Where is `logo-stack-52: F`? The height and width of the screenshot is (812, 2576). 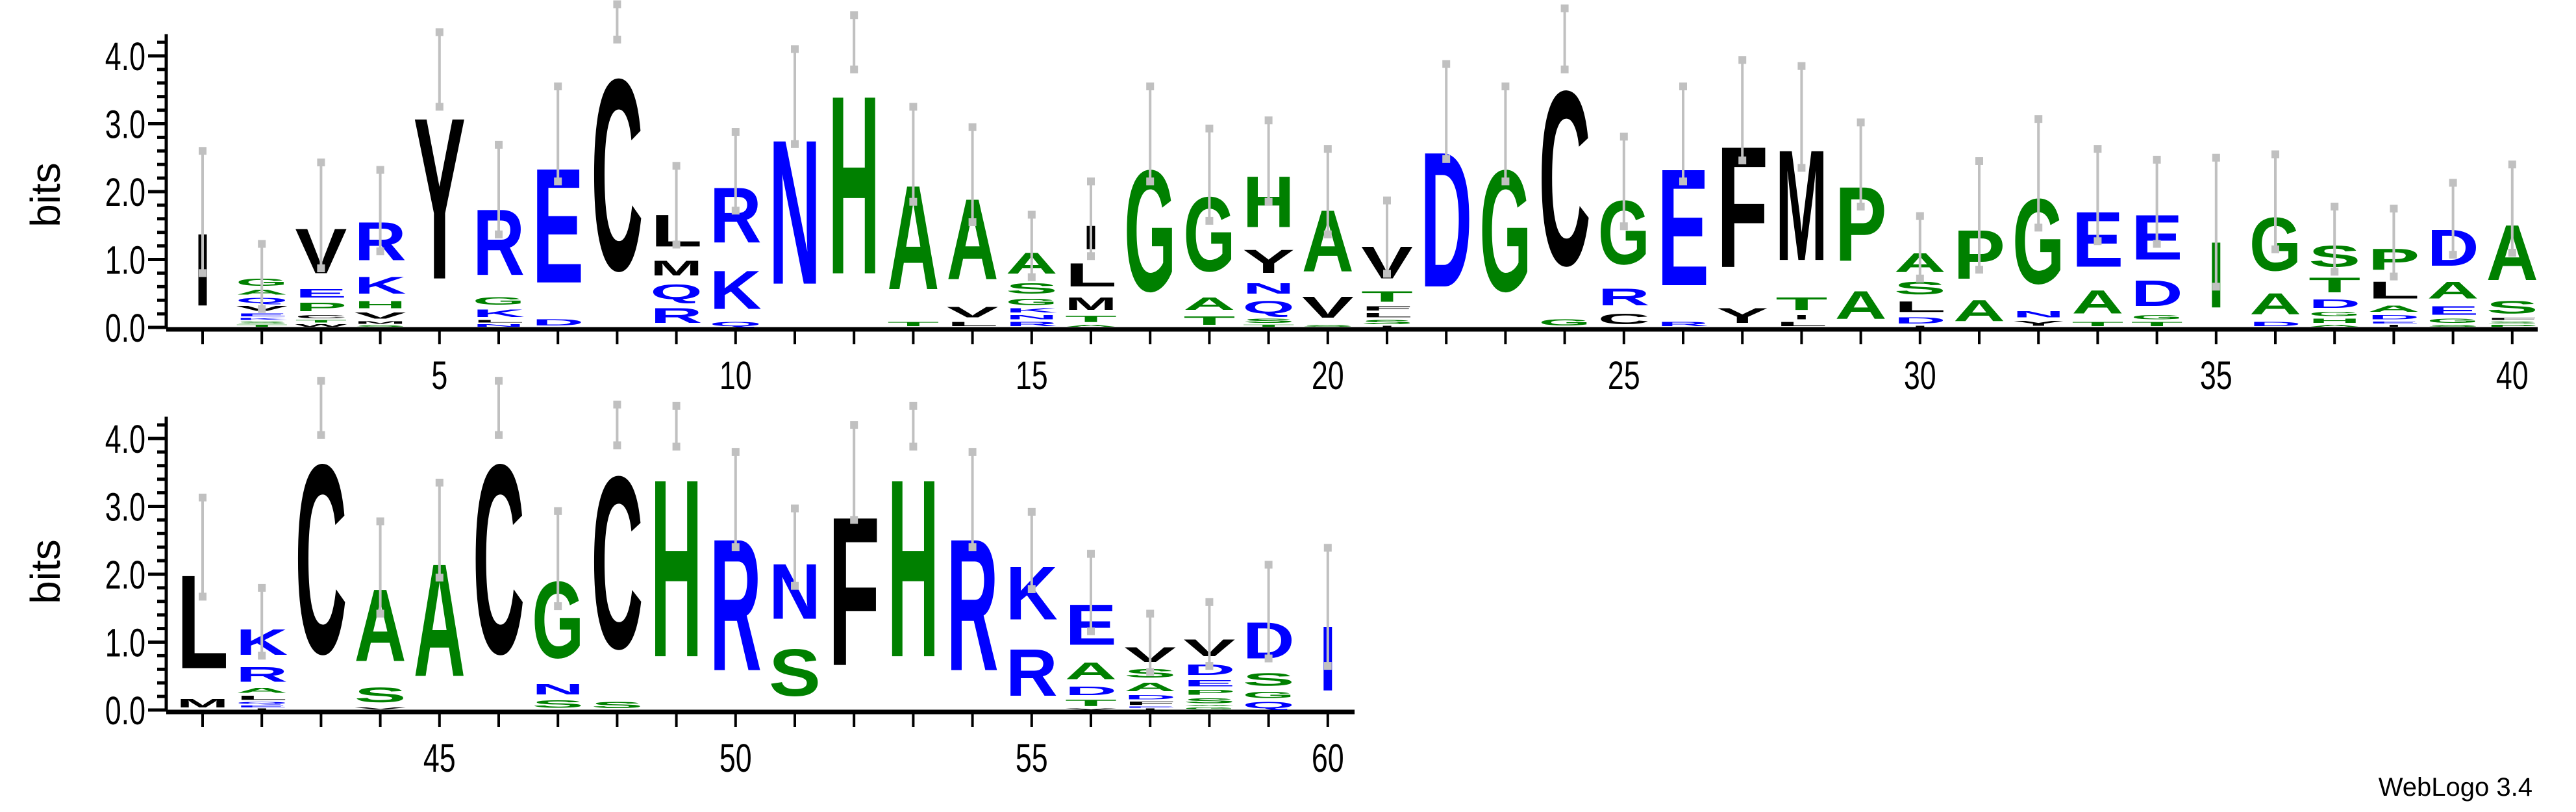
logo-stack-52: F is located at coordinates (854, 566).